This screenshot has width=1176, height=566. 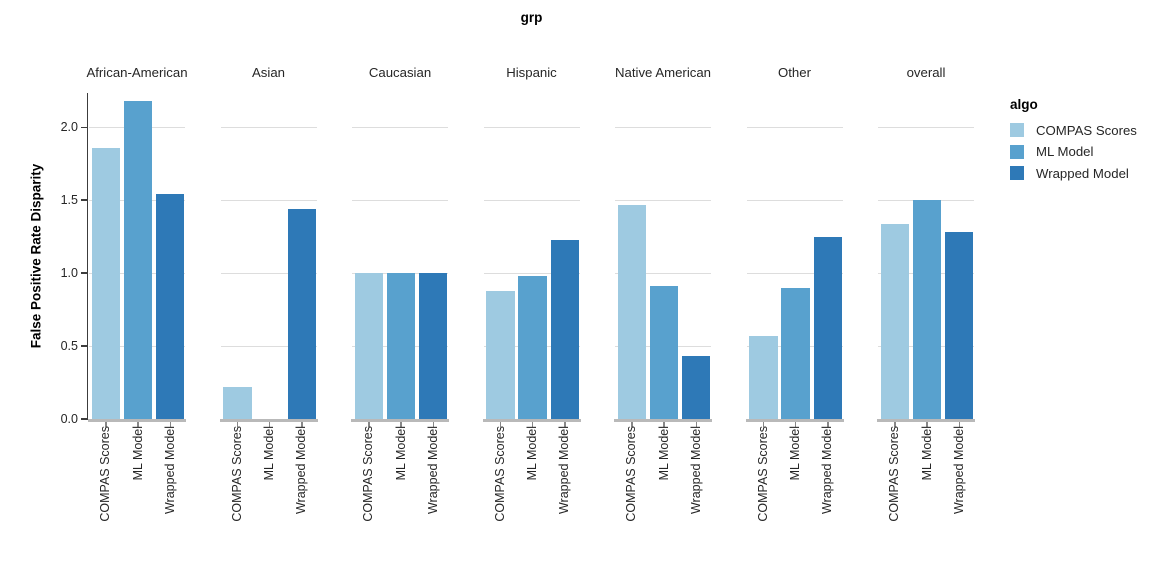 I want to click on legend-items: COMPAS Scores ML Model Wrapped Model, so click(x=1073, y=151).